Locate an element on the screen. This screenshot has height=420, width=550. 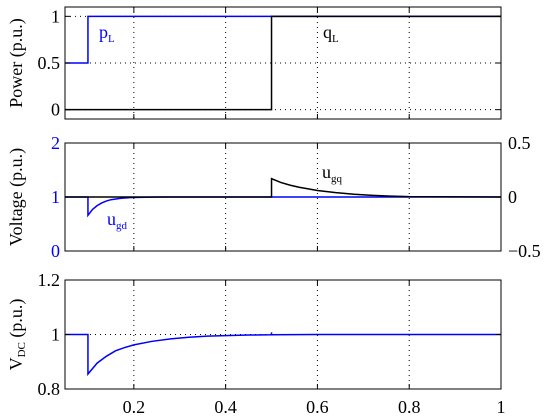
y-axis-label: Power (p.u.) is located at coordinates (16, 62).